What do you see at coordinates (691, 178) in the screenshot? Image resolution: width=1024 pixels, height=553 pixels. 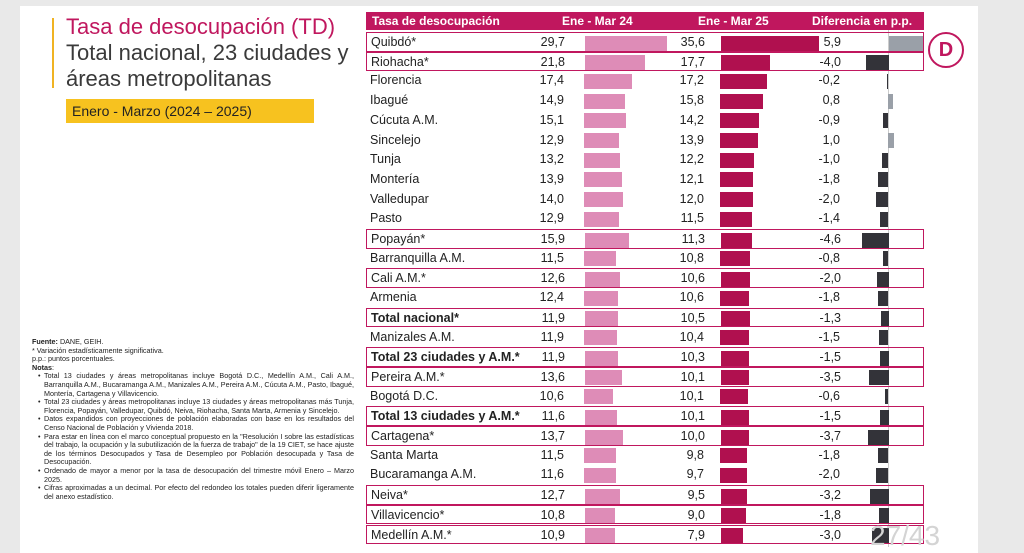 I see `value-2025-label: 12,1` at bounding box center [691, 178].